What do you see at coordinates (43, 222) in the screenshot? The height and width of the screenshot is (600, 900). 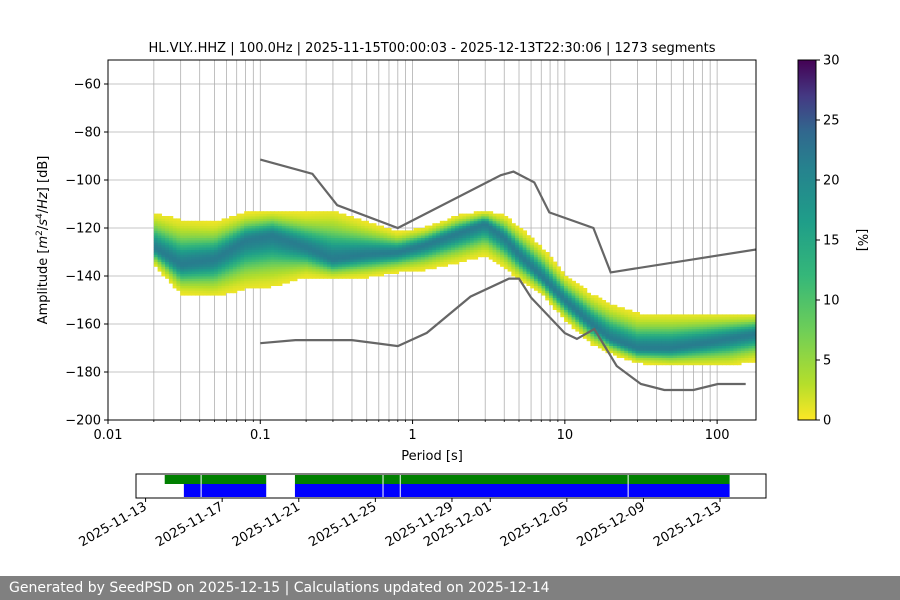 I see `y-axis-label-part: s` at bounding box center [43, 222].